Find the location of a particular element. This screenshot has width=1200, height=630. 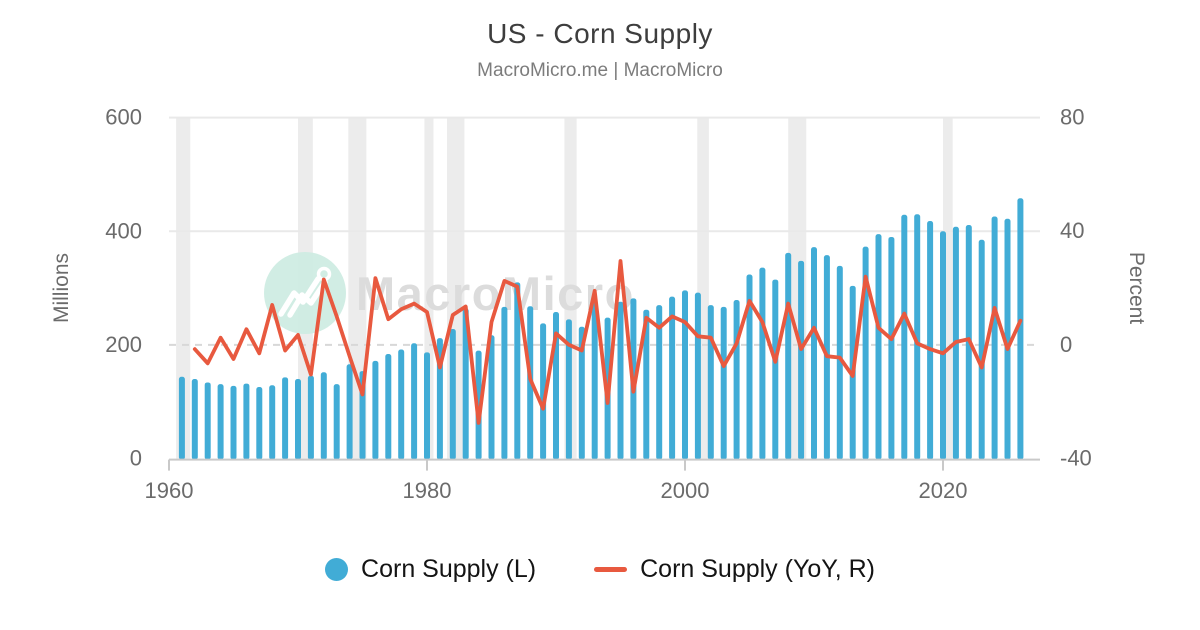

x-axis-tick-label: 2020 is located at coordinates (943, 490).